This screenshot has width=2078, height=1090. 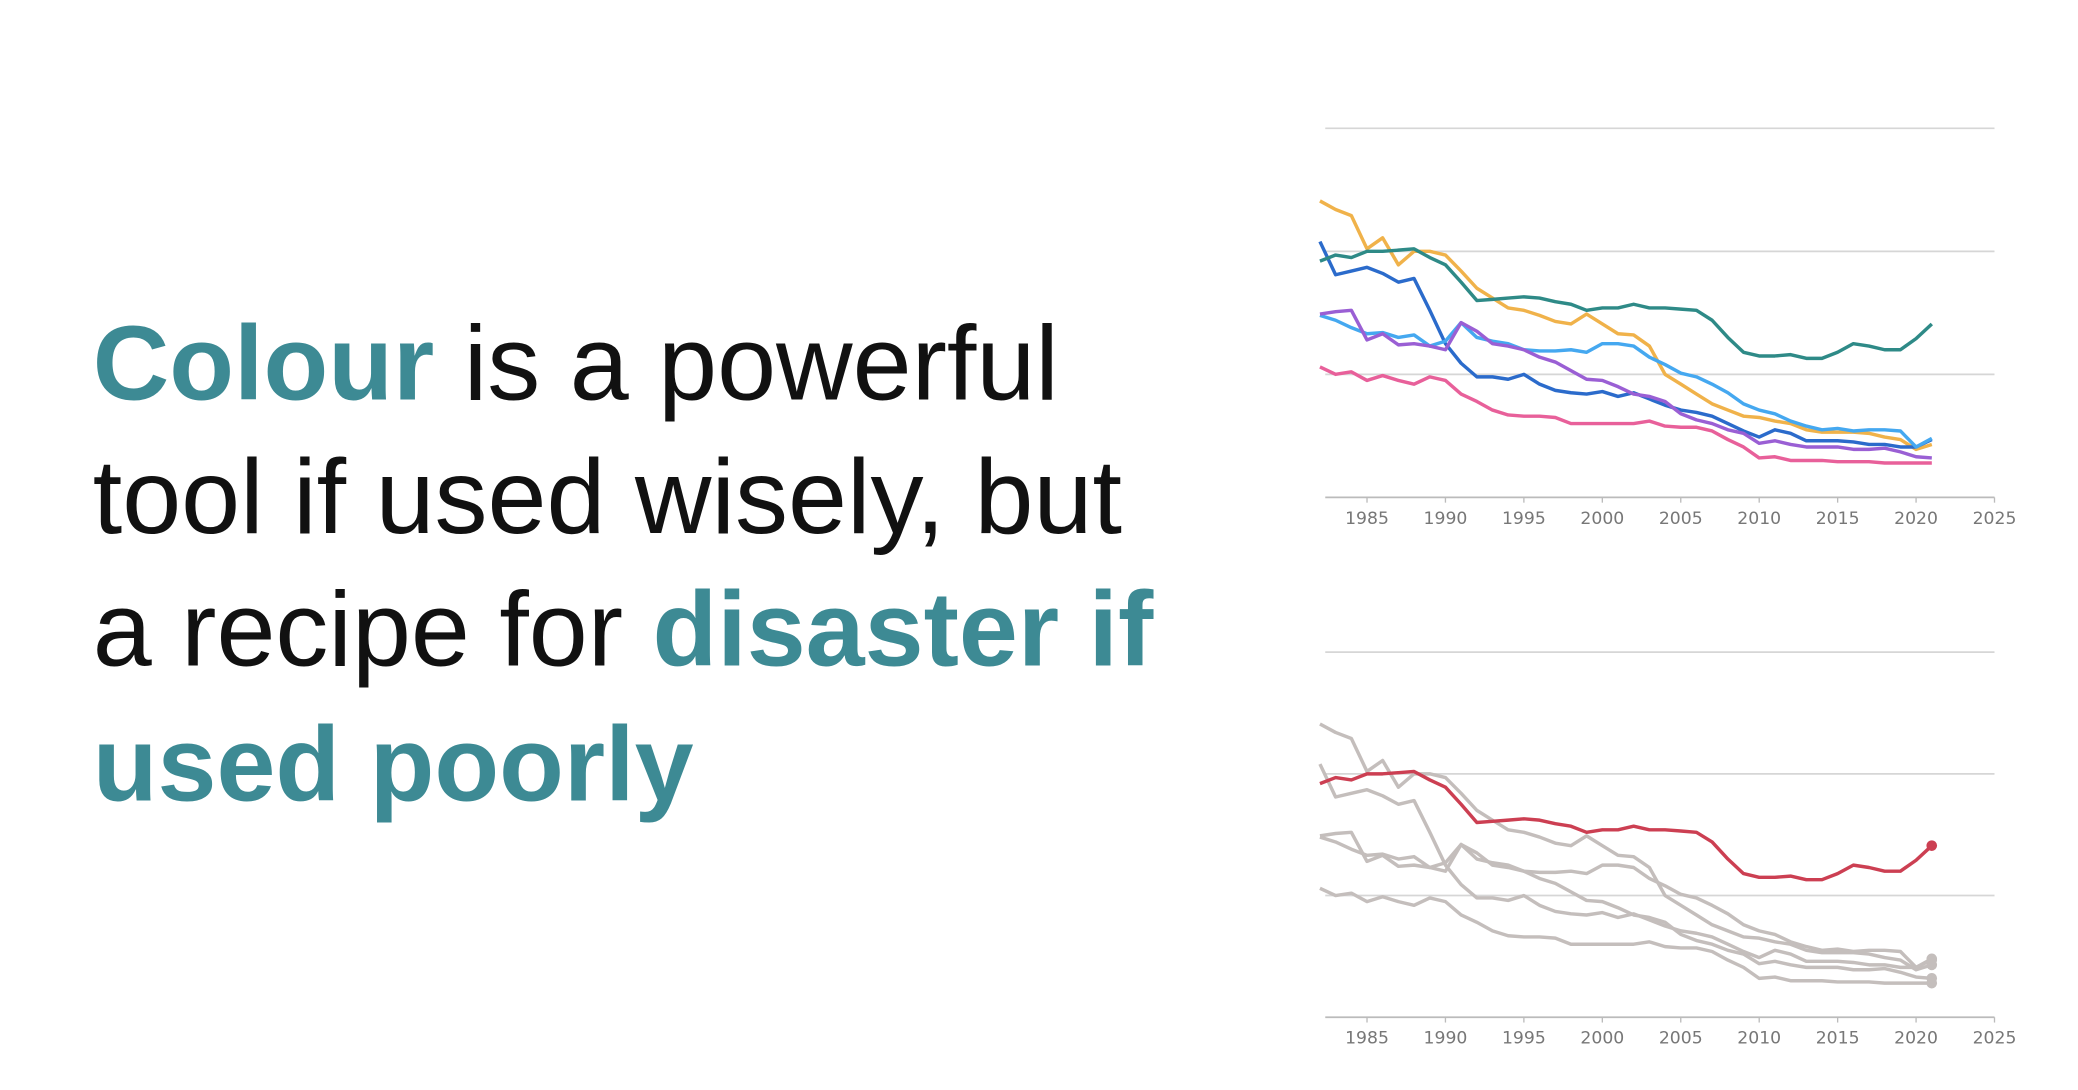 I want to click on headline-line: Colour is a powerful, so click(x=576, y=364).